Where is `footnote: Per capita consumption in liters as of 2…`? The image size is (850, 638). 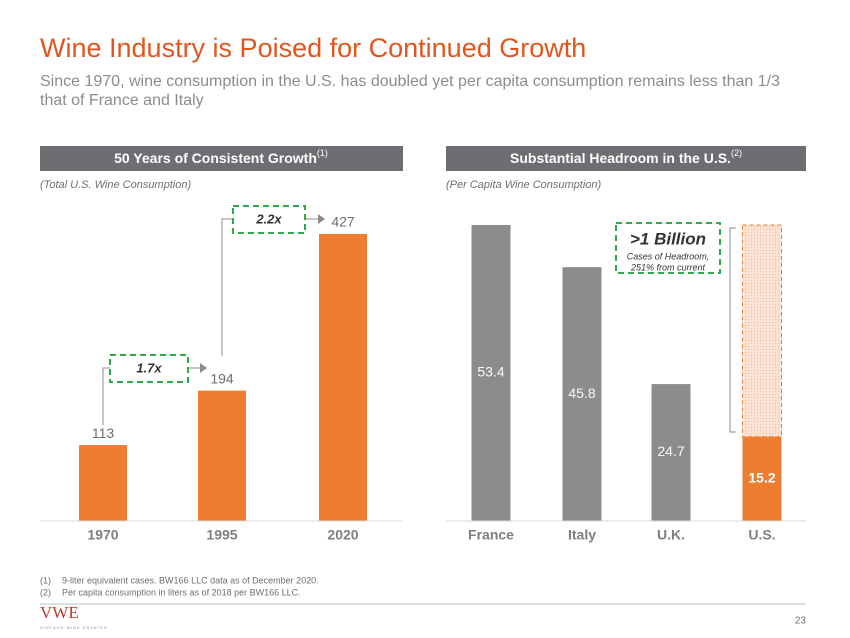 footnote: Per capita consumption in liters as of 2… is located at coordinates (181, 592).